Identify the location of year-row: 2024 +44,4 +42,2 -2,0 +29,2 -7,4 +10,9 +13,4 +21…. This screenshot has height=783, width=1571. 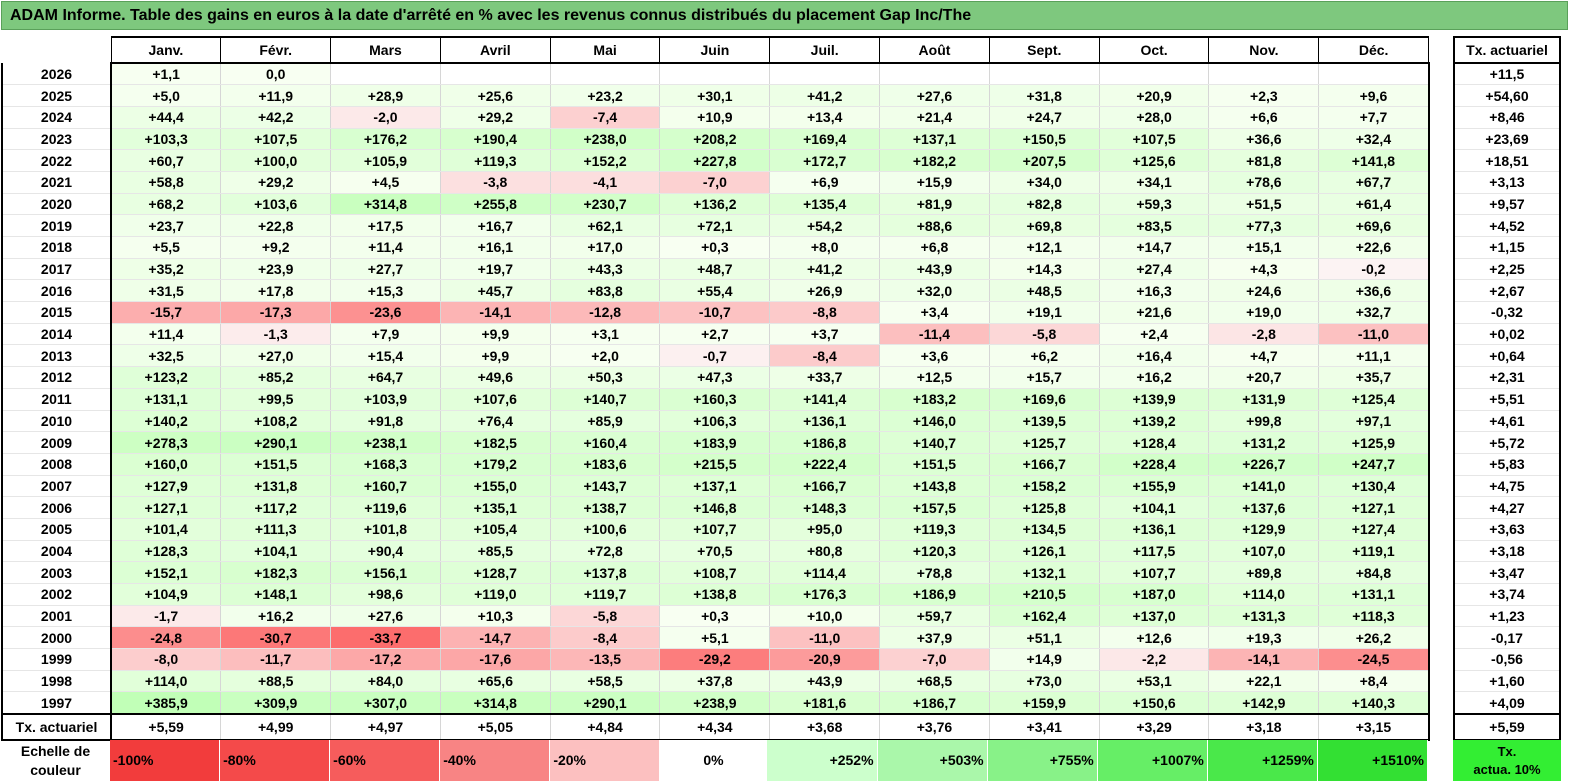
(715, 117).